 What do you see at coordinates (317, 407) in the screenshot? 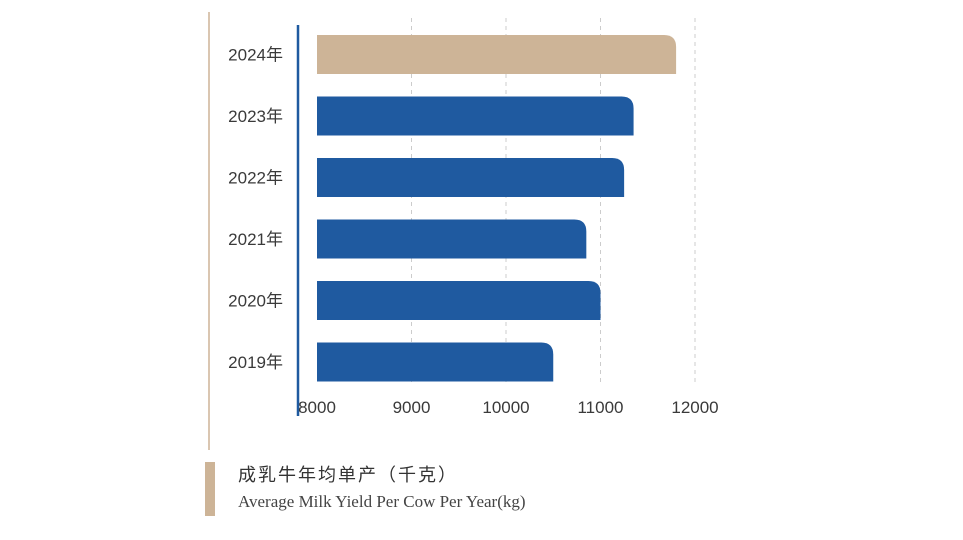
I see `x-tick-label: 8000` at bounding box center [317, 407].